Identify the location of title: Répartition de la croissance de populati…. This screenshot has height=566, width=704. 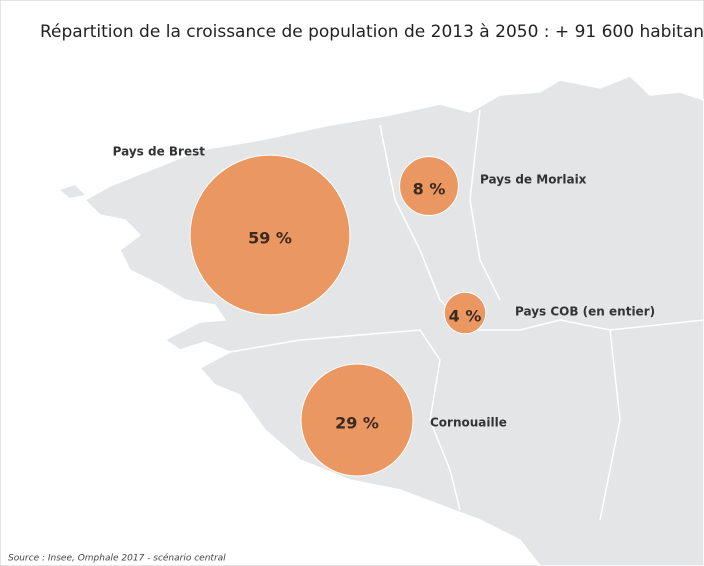
(372, 32).